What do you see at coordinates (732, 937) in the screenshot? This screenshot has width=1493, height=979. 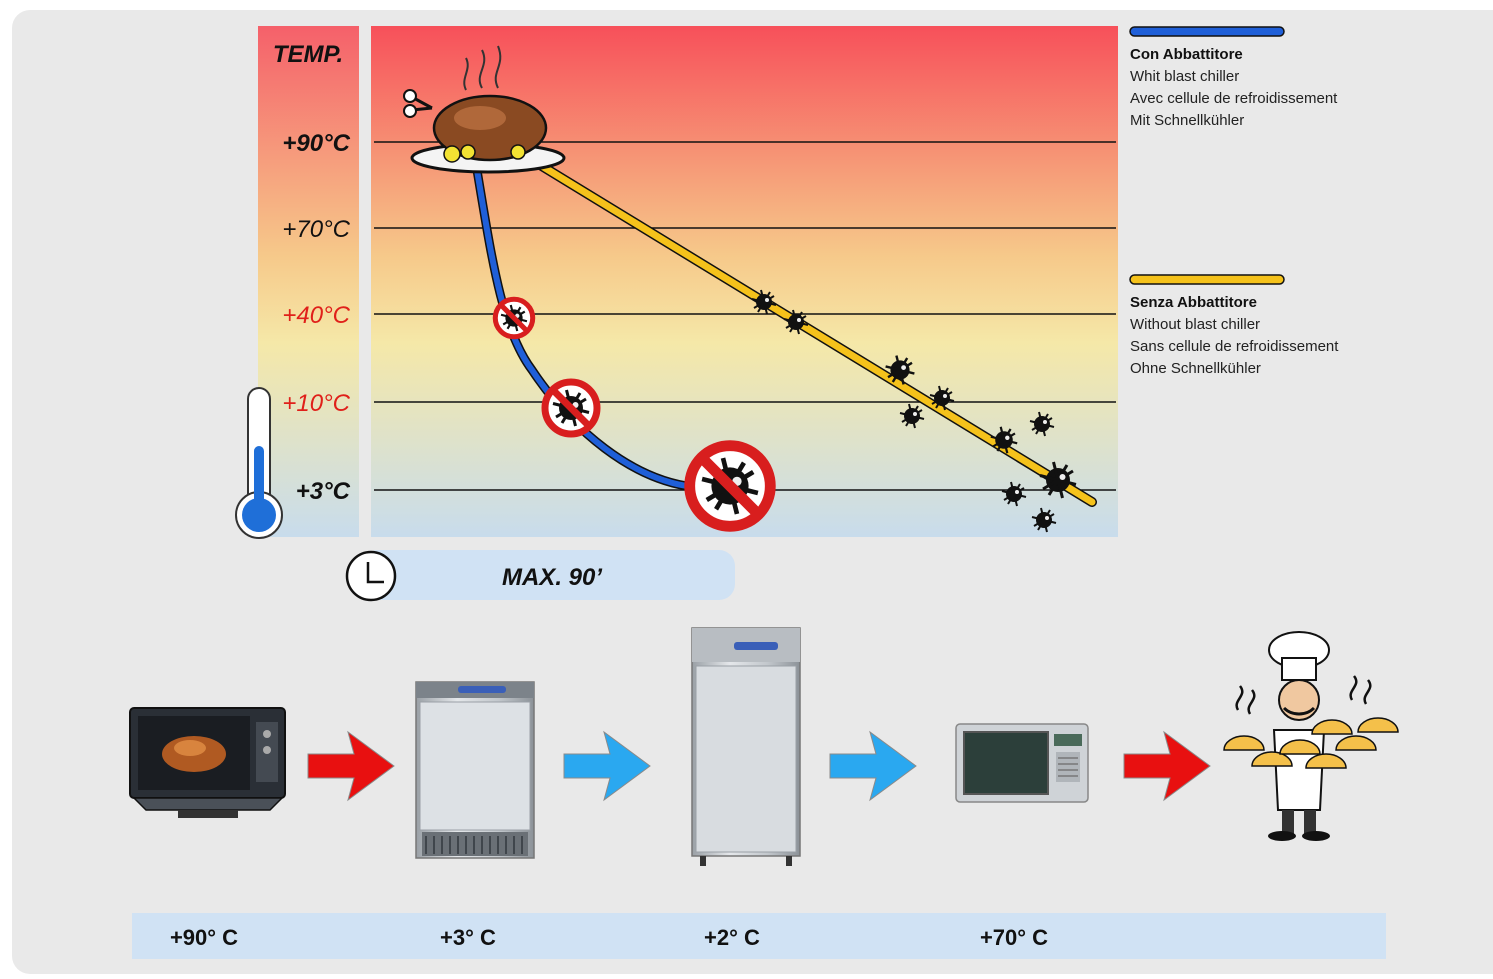 I see `stage-temperature-label: +2° C` at bounding box center [732, 937].